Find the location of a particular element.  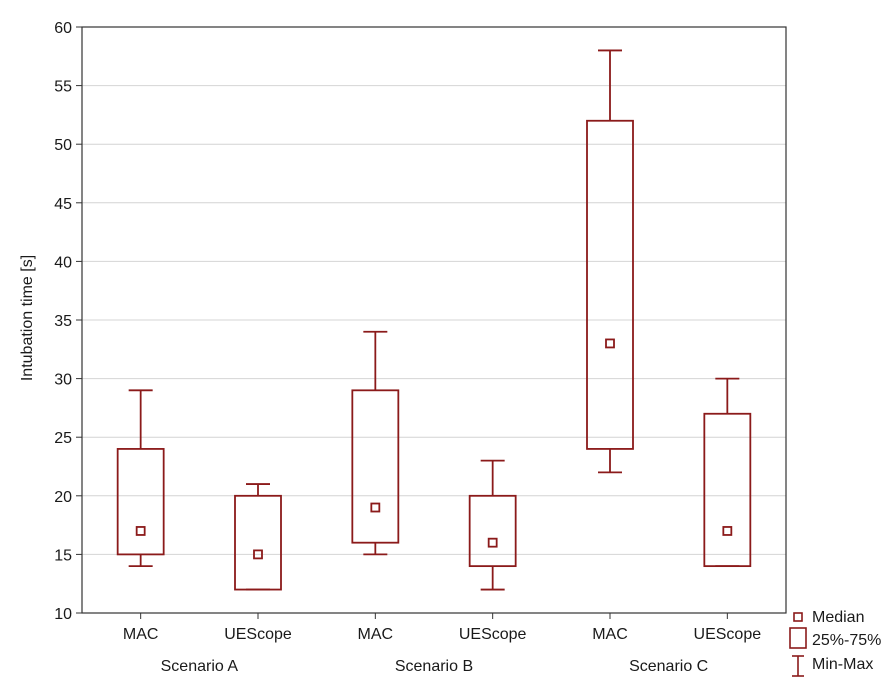

y-tick-label: 60 is located at coordinates (63, 28).